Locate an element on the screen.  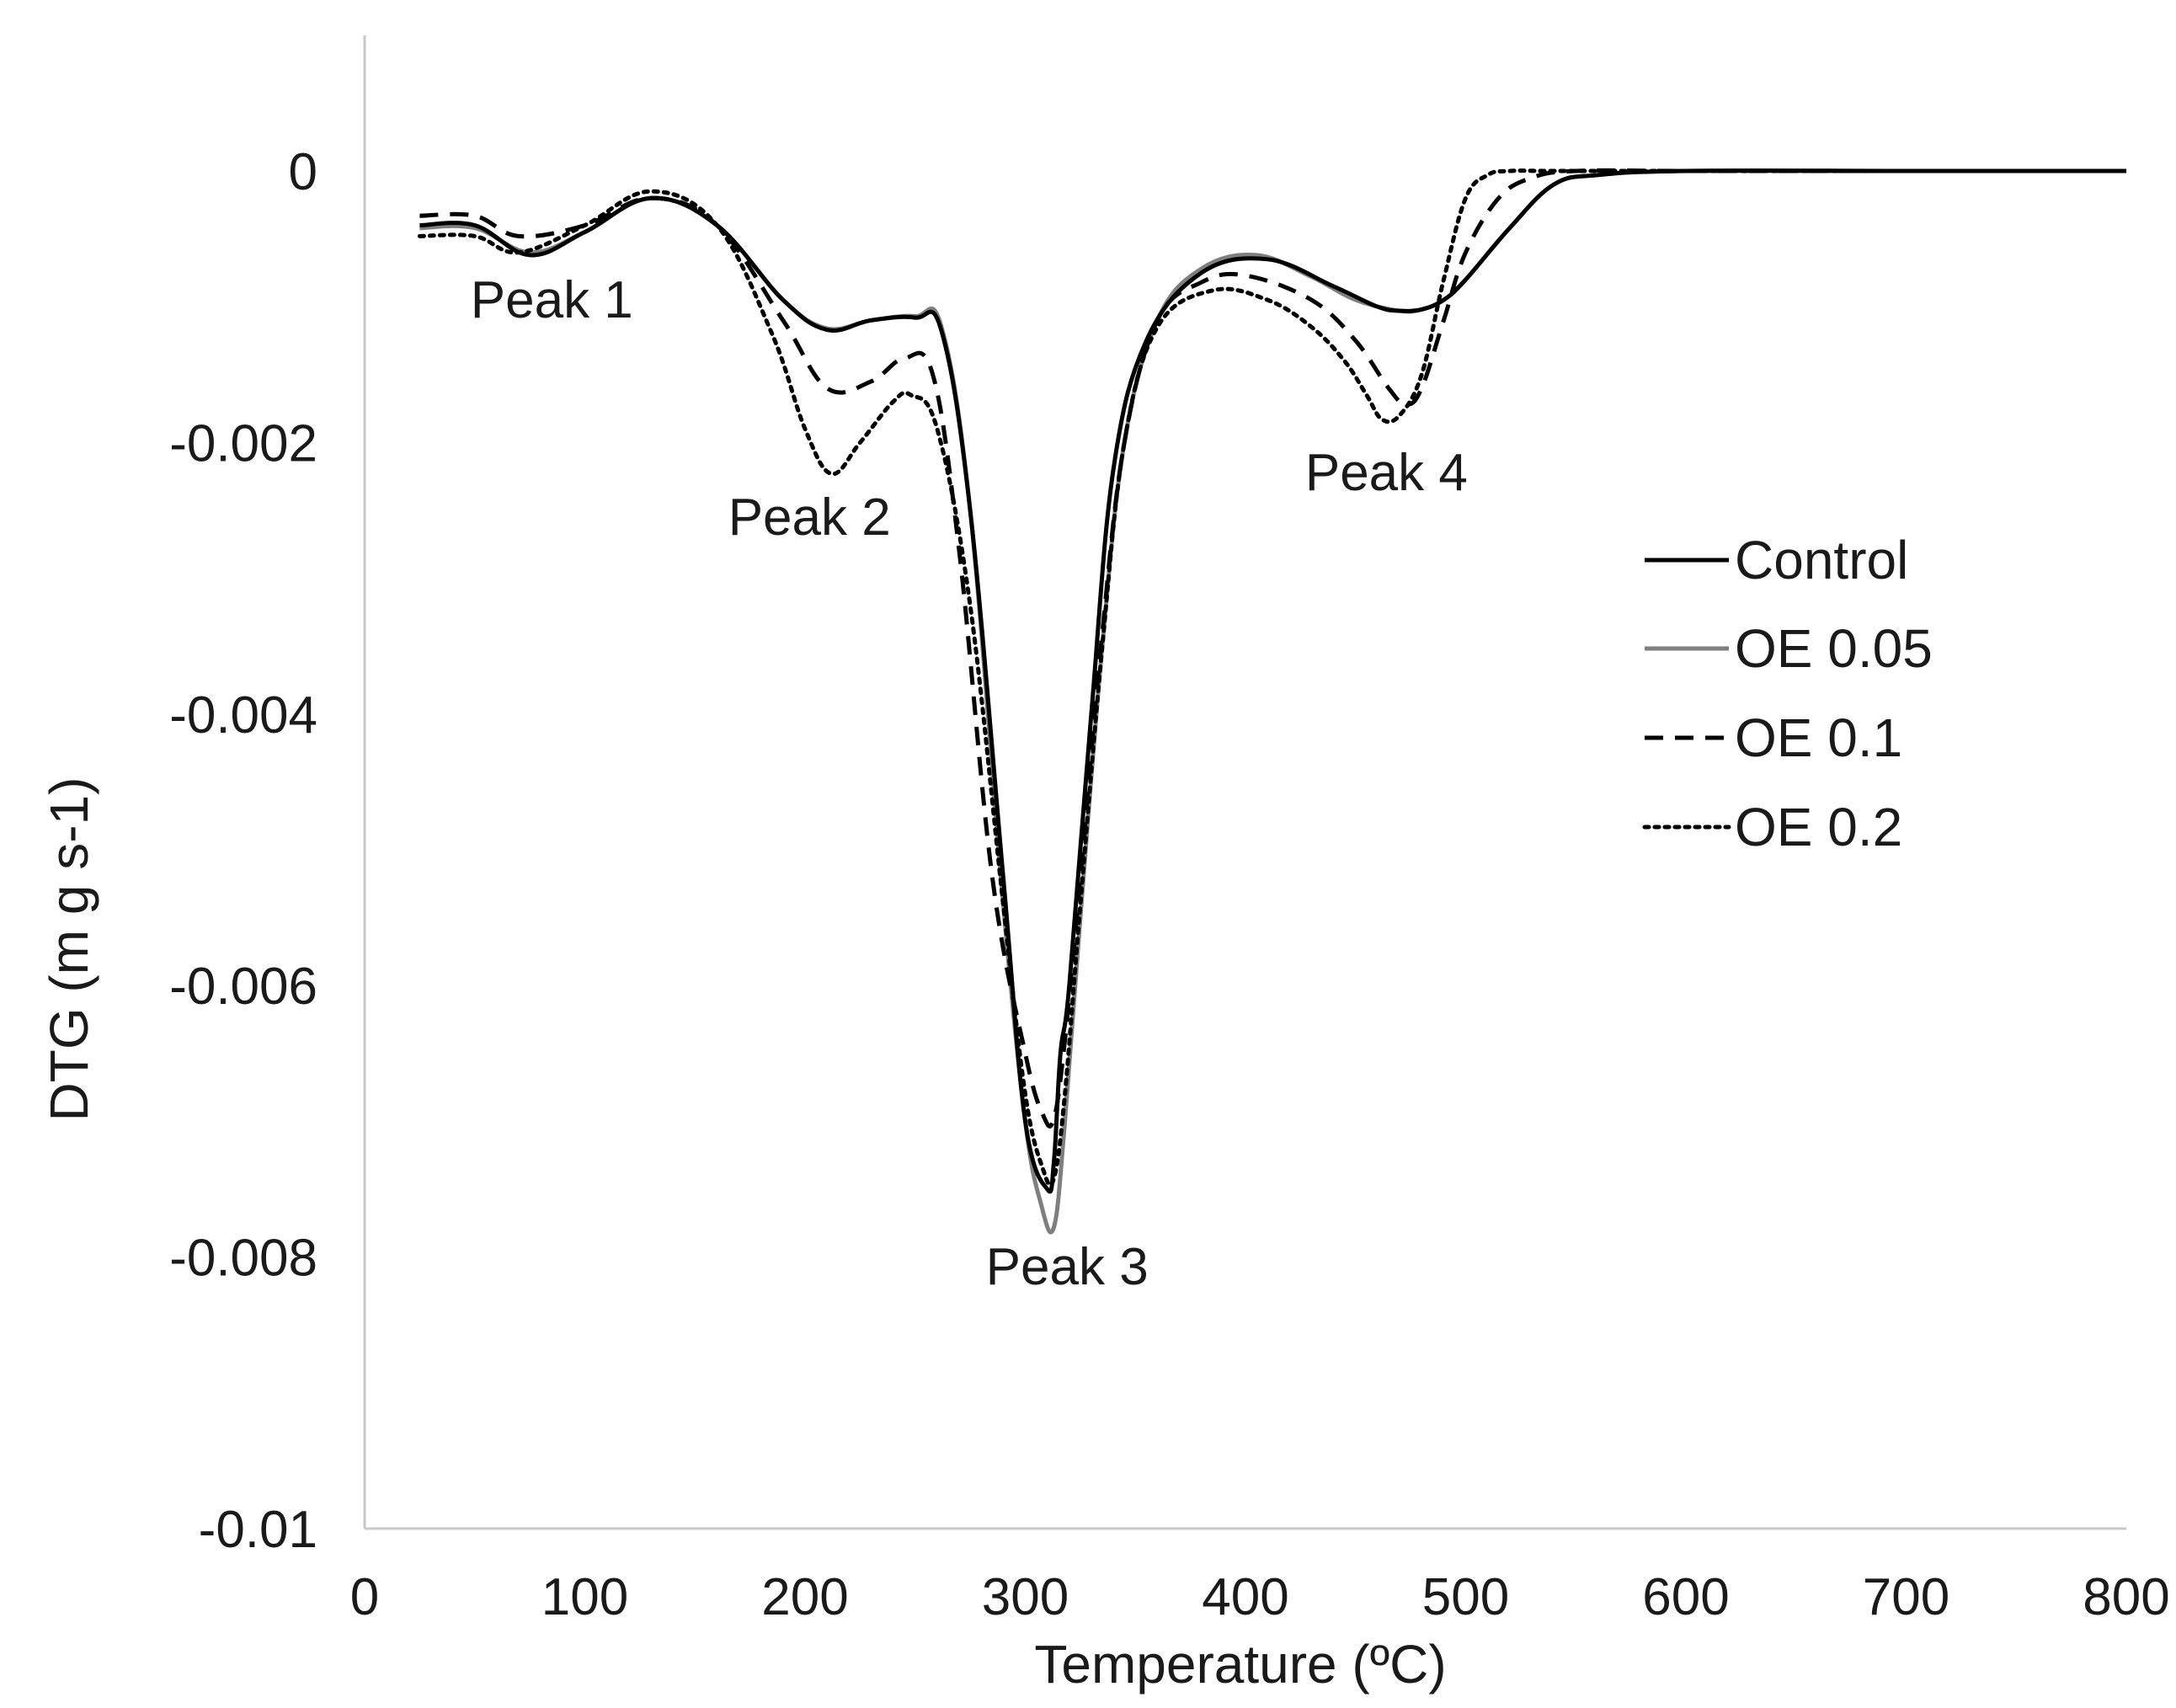
x-axis-title: Temperature (ºC) is located at coordinates (1240, 1664).